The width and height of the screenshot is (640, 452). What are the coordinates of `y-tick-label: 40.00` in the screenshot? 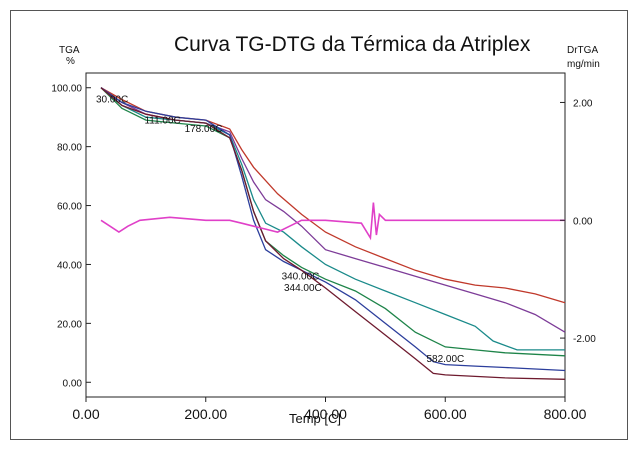 It's located at (69, 265).